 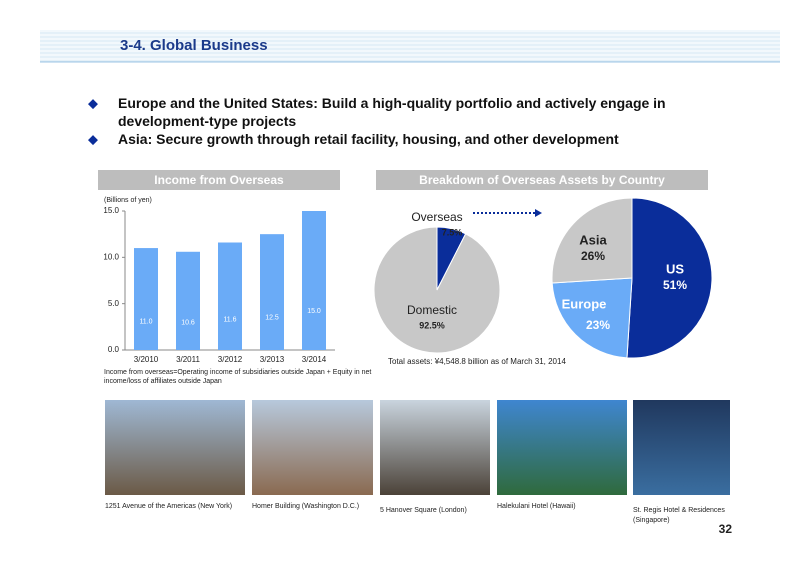 I want to click on x-tick-label: 3/2011, so click(x=188, y=359).